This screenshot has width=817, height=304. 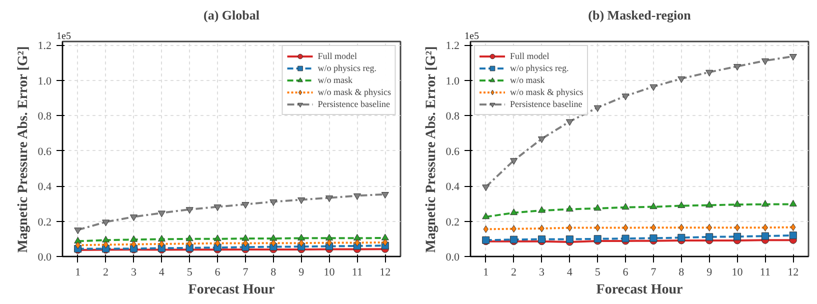 I want to click on x-tick-label: 8, so click(x=681, y=272).